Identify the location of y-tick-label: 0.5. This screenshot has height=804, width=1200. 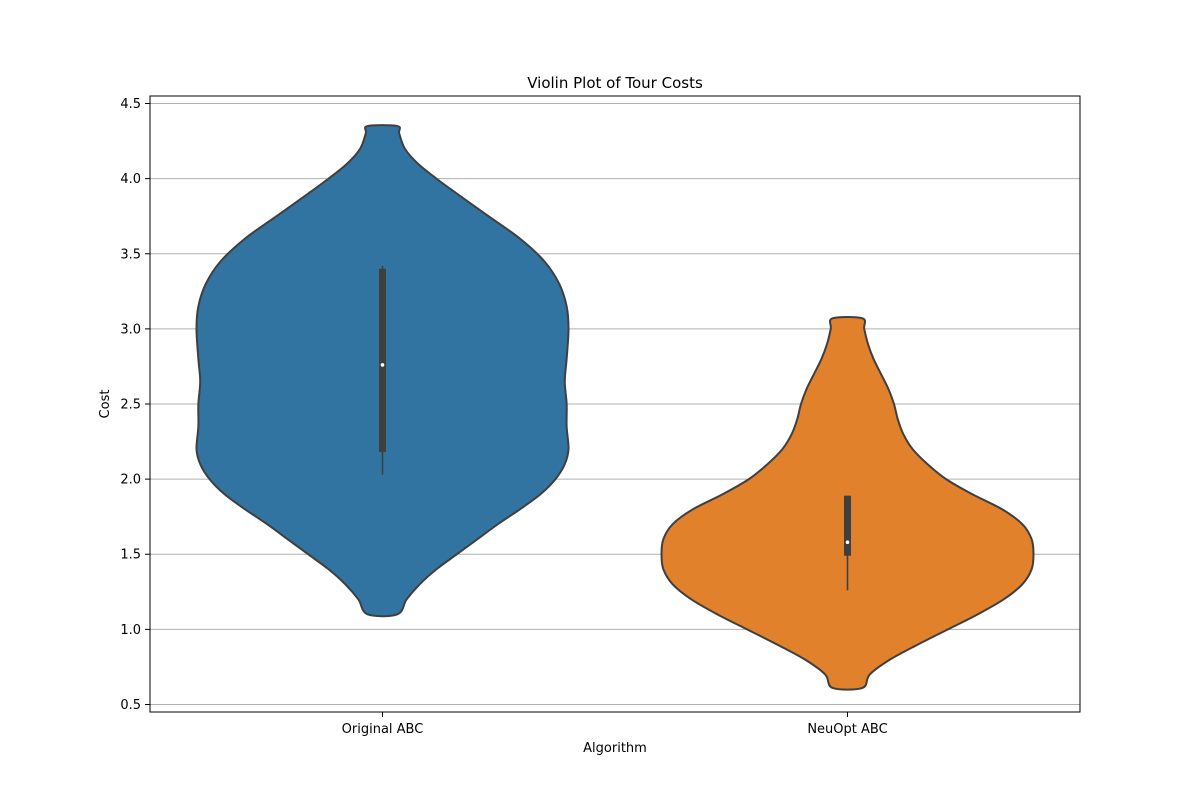
(130, 705).